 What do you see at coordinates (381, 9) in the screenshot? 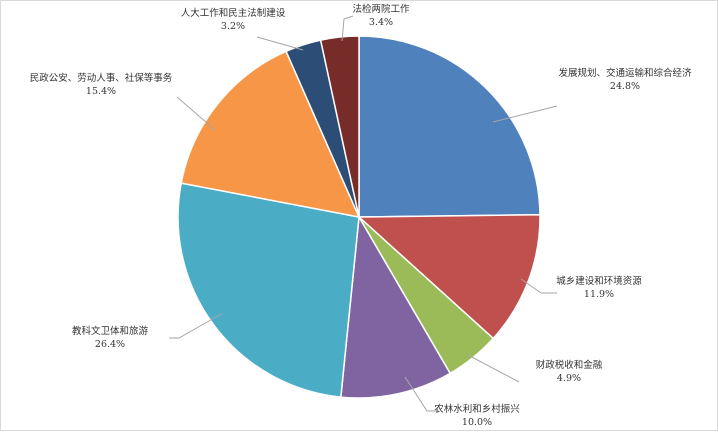
I see `slice-label: 法检两院工作` at bounding box center [381, 9].